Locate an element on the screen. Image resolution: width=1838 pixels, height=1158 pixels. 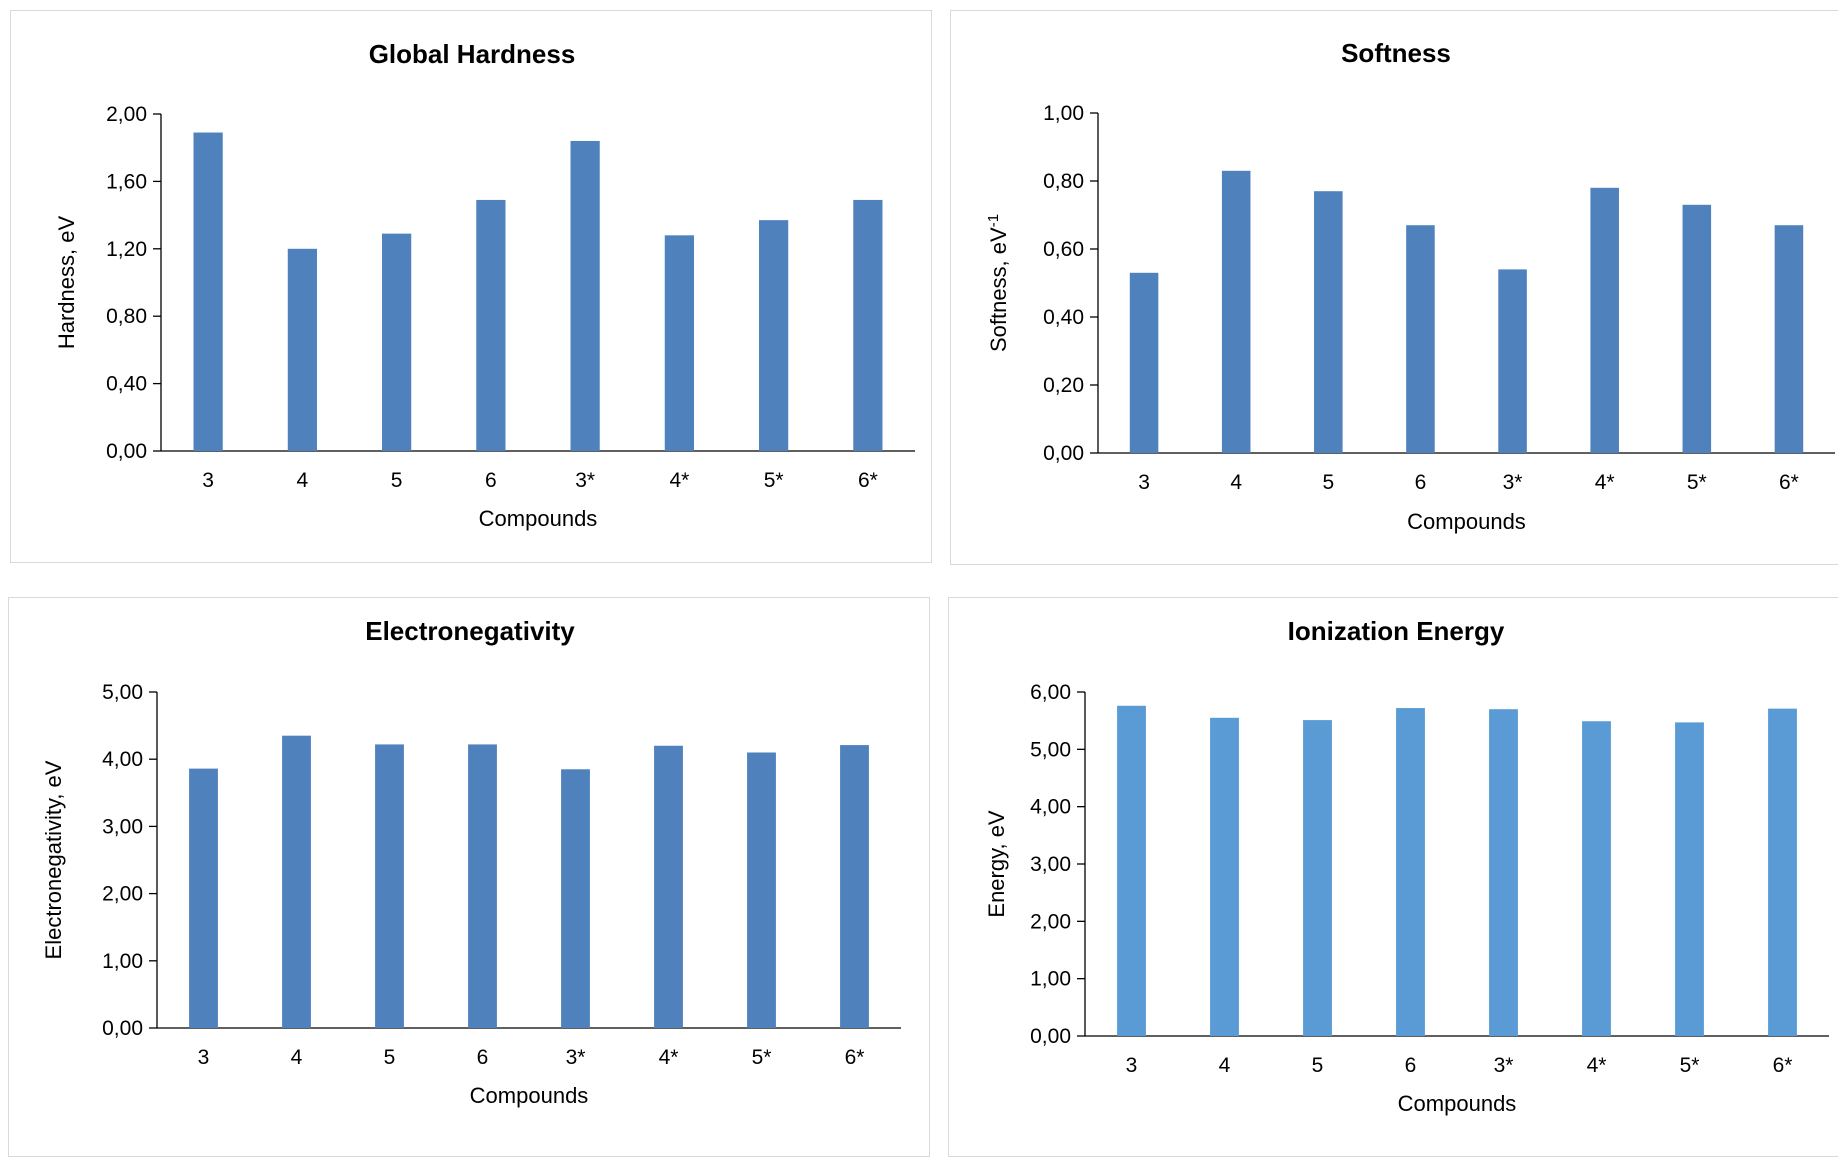
x-tick-label: 4* is located at coordinates (669, 1057).